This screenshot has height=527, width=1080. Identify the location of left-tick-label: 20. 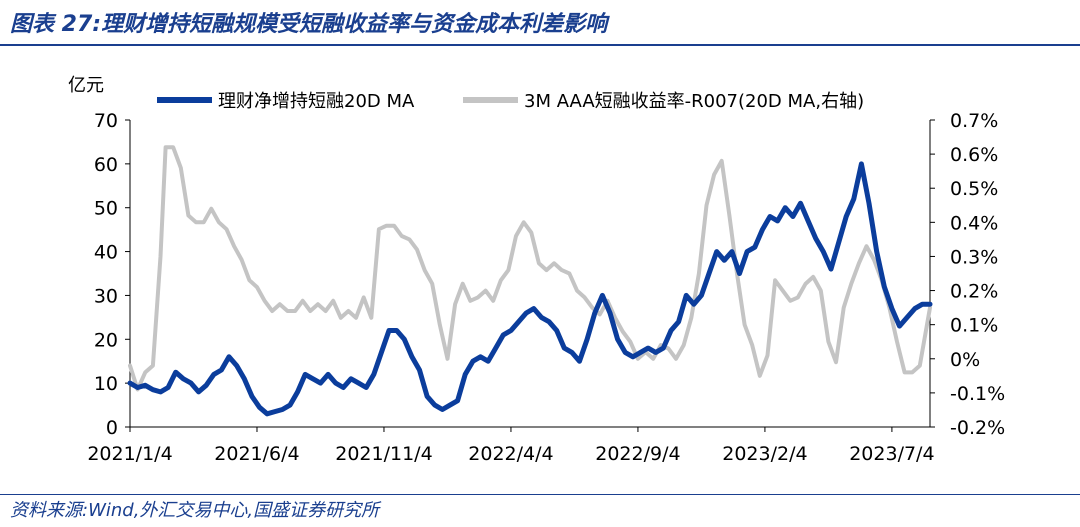
(106, 340).